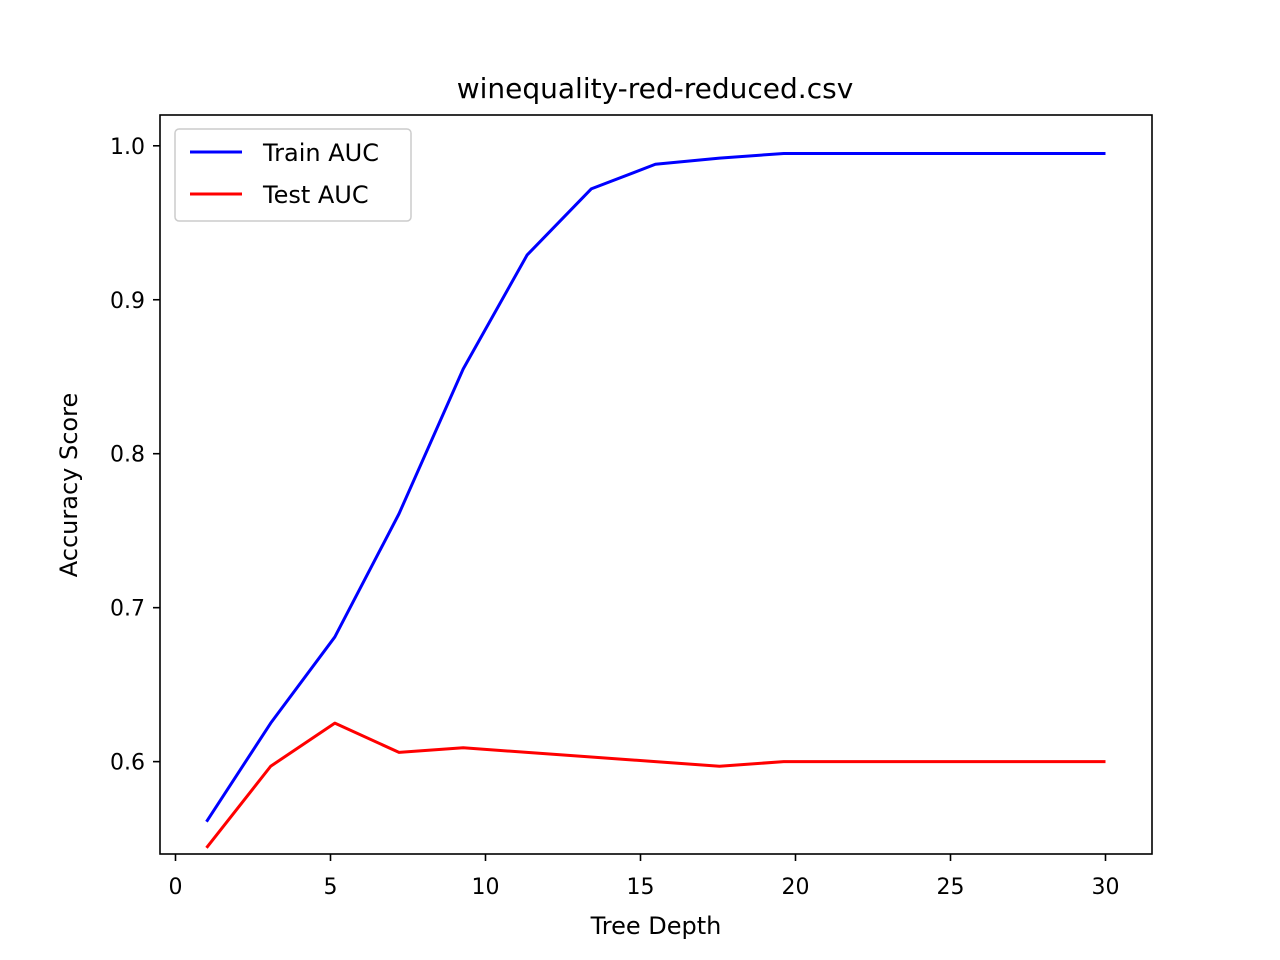  What do you see at coordinates (127, 763) in the screenshot?
I see `y-tick-label: 0.6` at bounding box center [127, 763].